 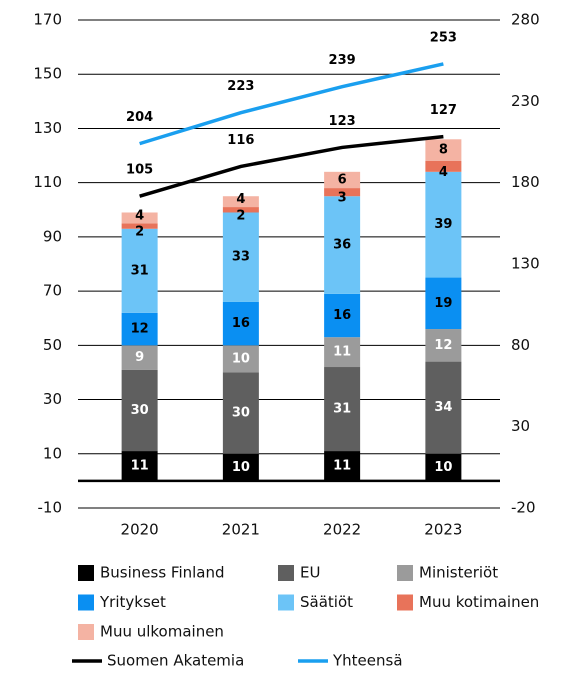 I want to click on y-tick-label: 110, so click(x=47, y=182).